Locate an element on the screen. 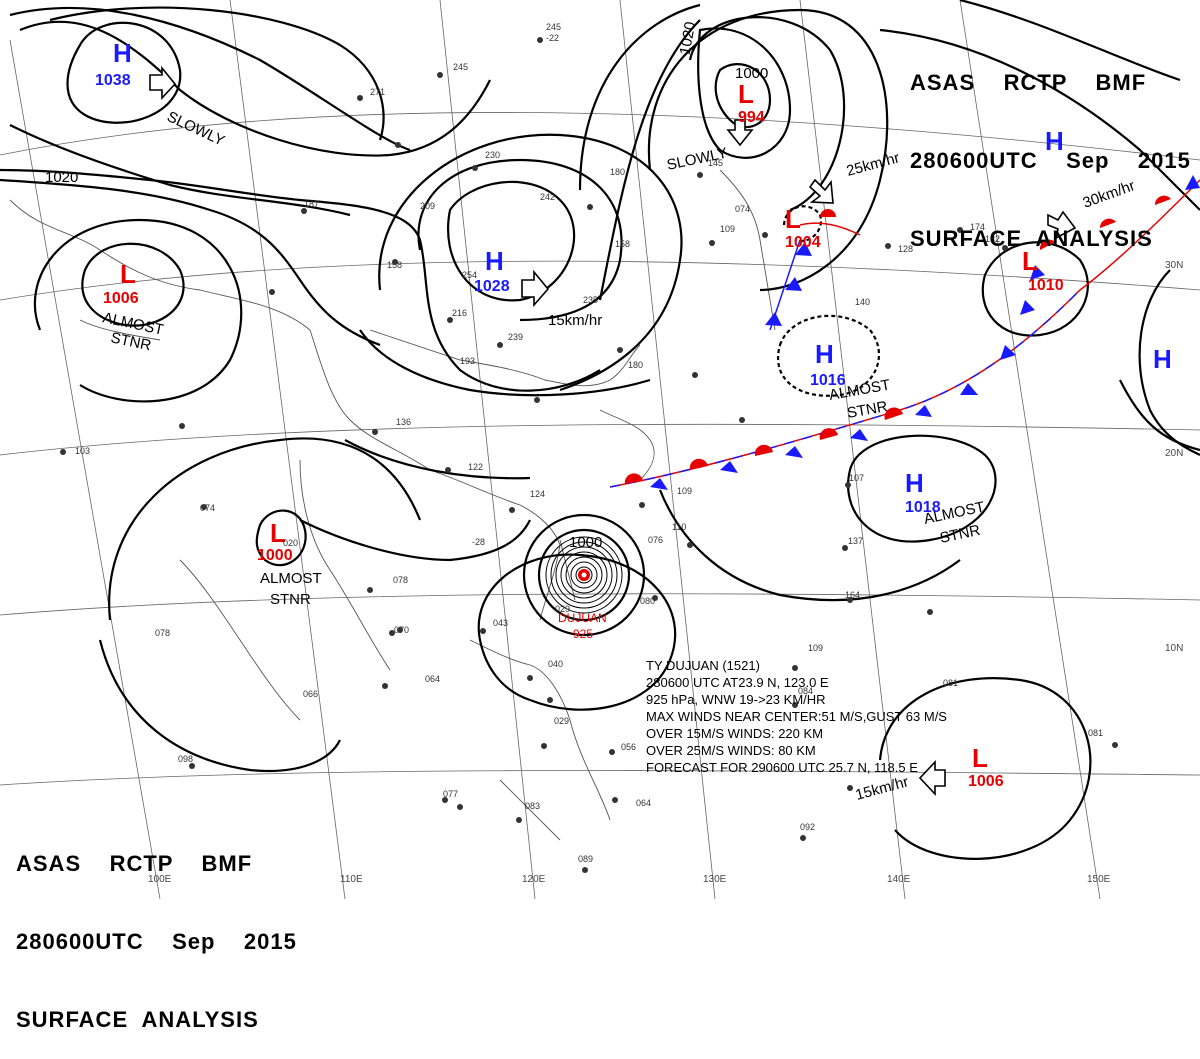 The image size is (1200, 1059). svg-text: 145 is located at coordinates (715, 163).